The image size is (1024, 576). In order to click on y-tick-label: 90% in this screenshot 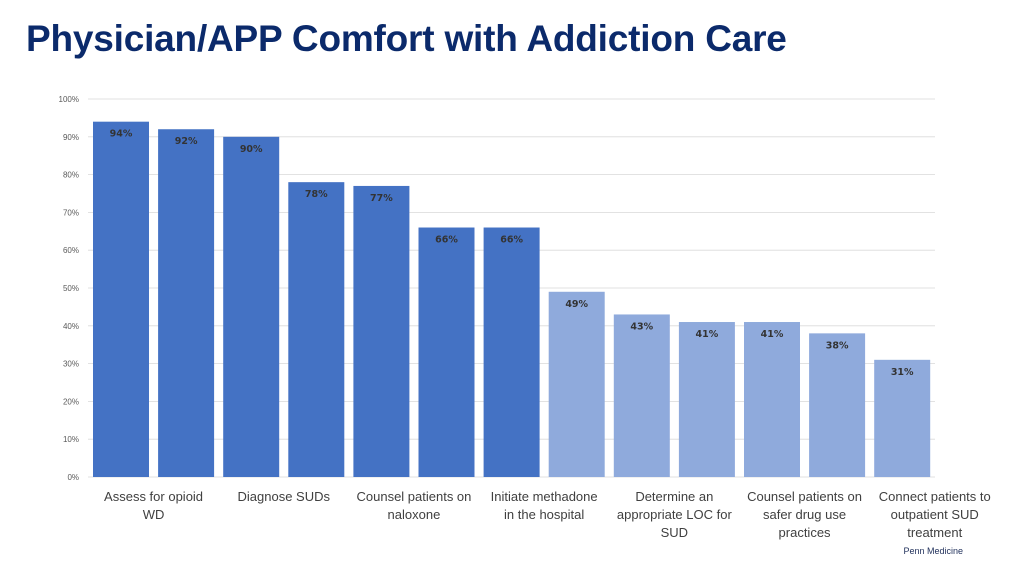, I will do `click(71, 137)`.